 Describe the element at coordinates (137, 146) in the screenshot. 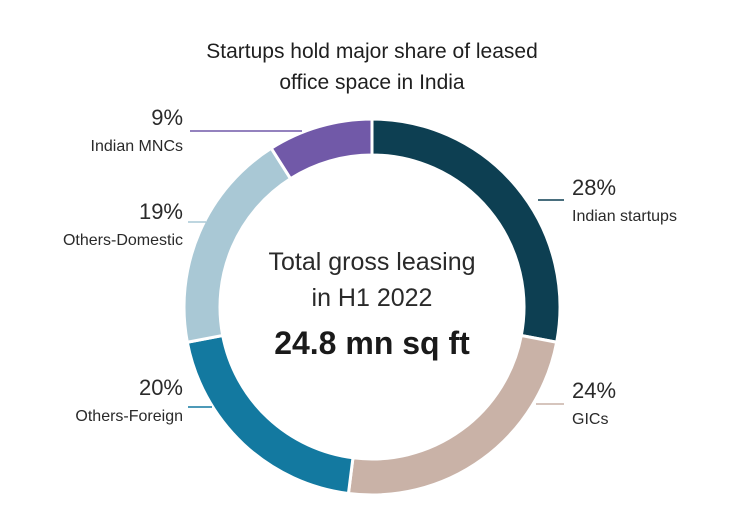

I see `slice-category-label: Indian MNCs` at that location.